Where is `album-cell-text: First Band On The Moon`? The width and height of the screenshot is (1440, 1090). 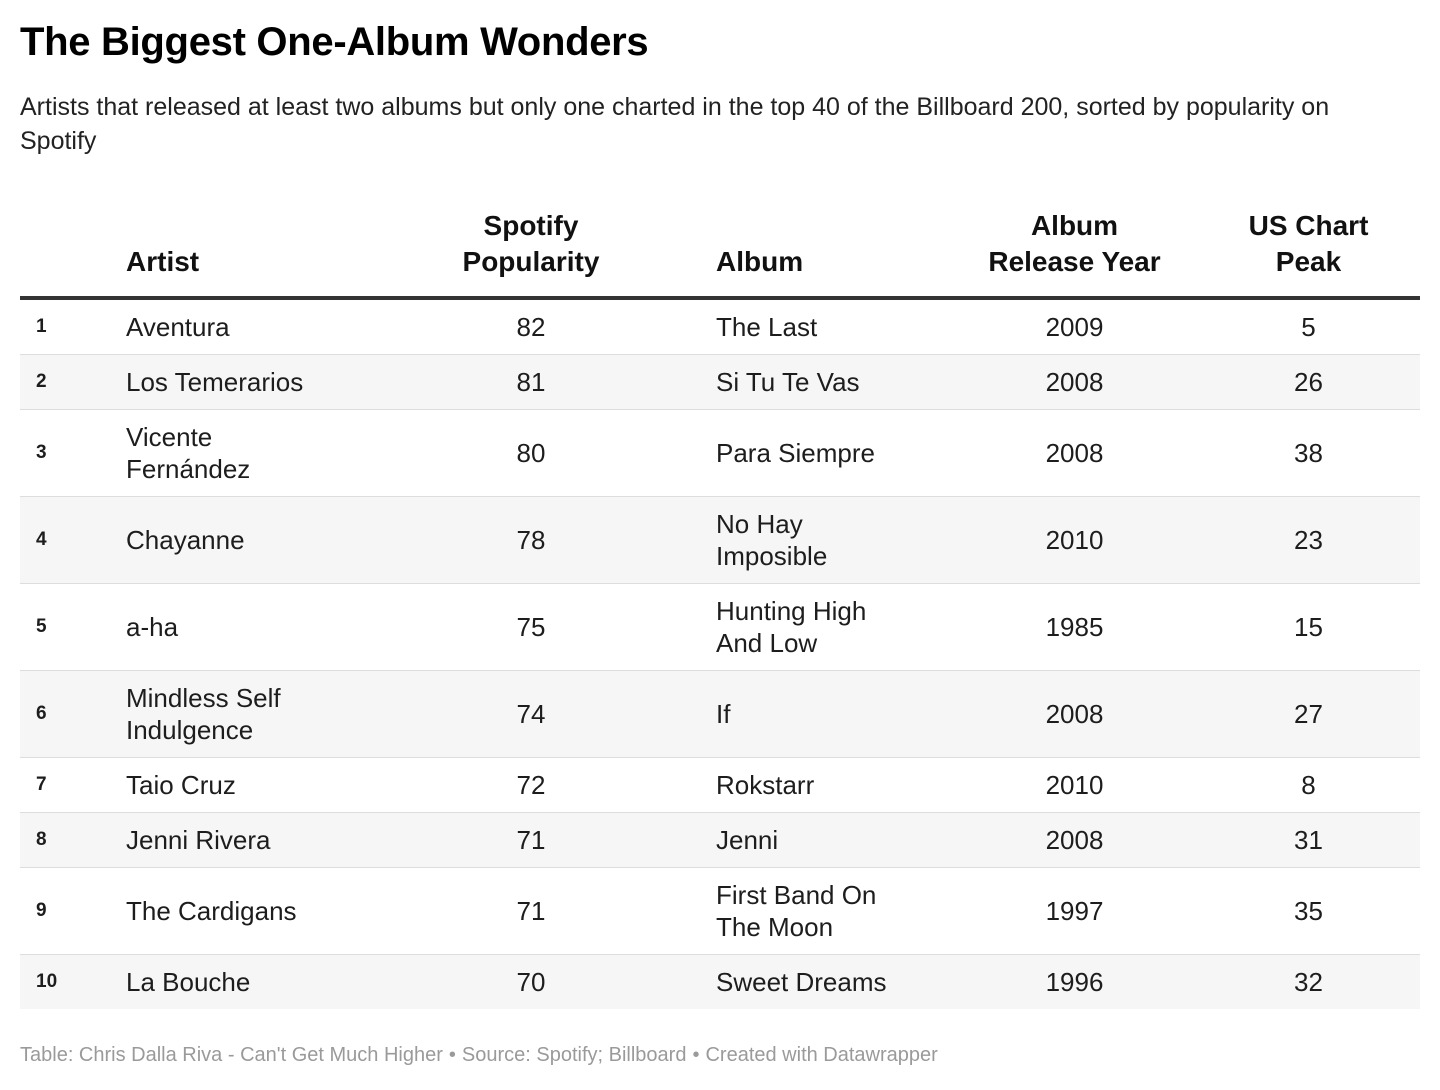 album-cell-text: First Band On The Moon is located at coordinates (796, 911).